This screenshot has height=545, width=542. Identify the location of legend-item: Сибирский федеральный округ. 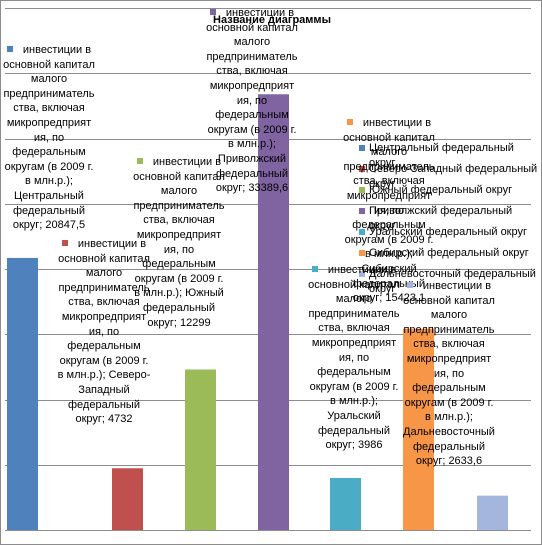
(449, 256).